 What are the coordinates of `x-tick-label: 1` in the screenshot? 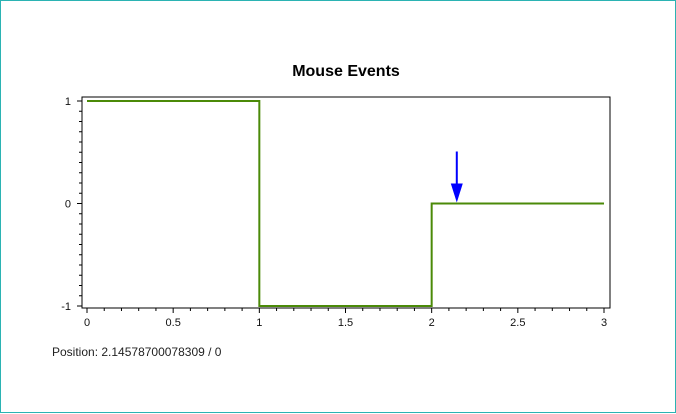 It's located at (259, 323).